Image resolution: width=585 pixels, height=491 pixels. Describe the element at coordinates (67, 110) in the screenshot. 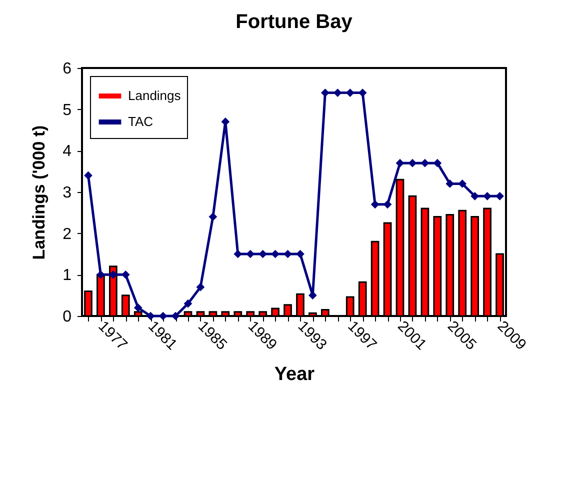

I see `y-tick-label: 5` at that location.